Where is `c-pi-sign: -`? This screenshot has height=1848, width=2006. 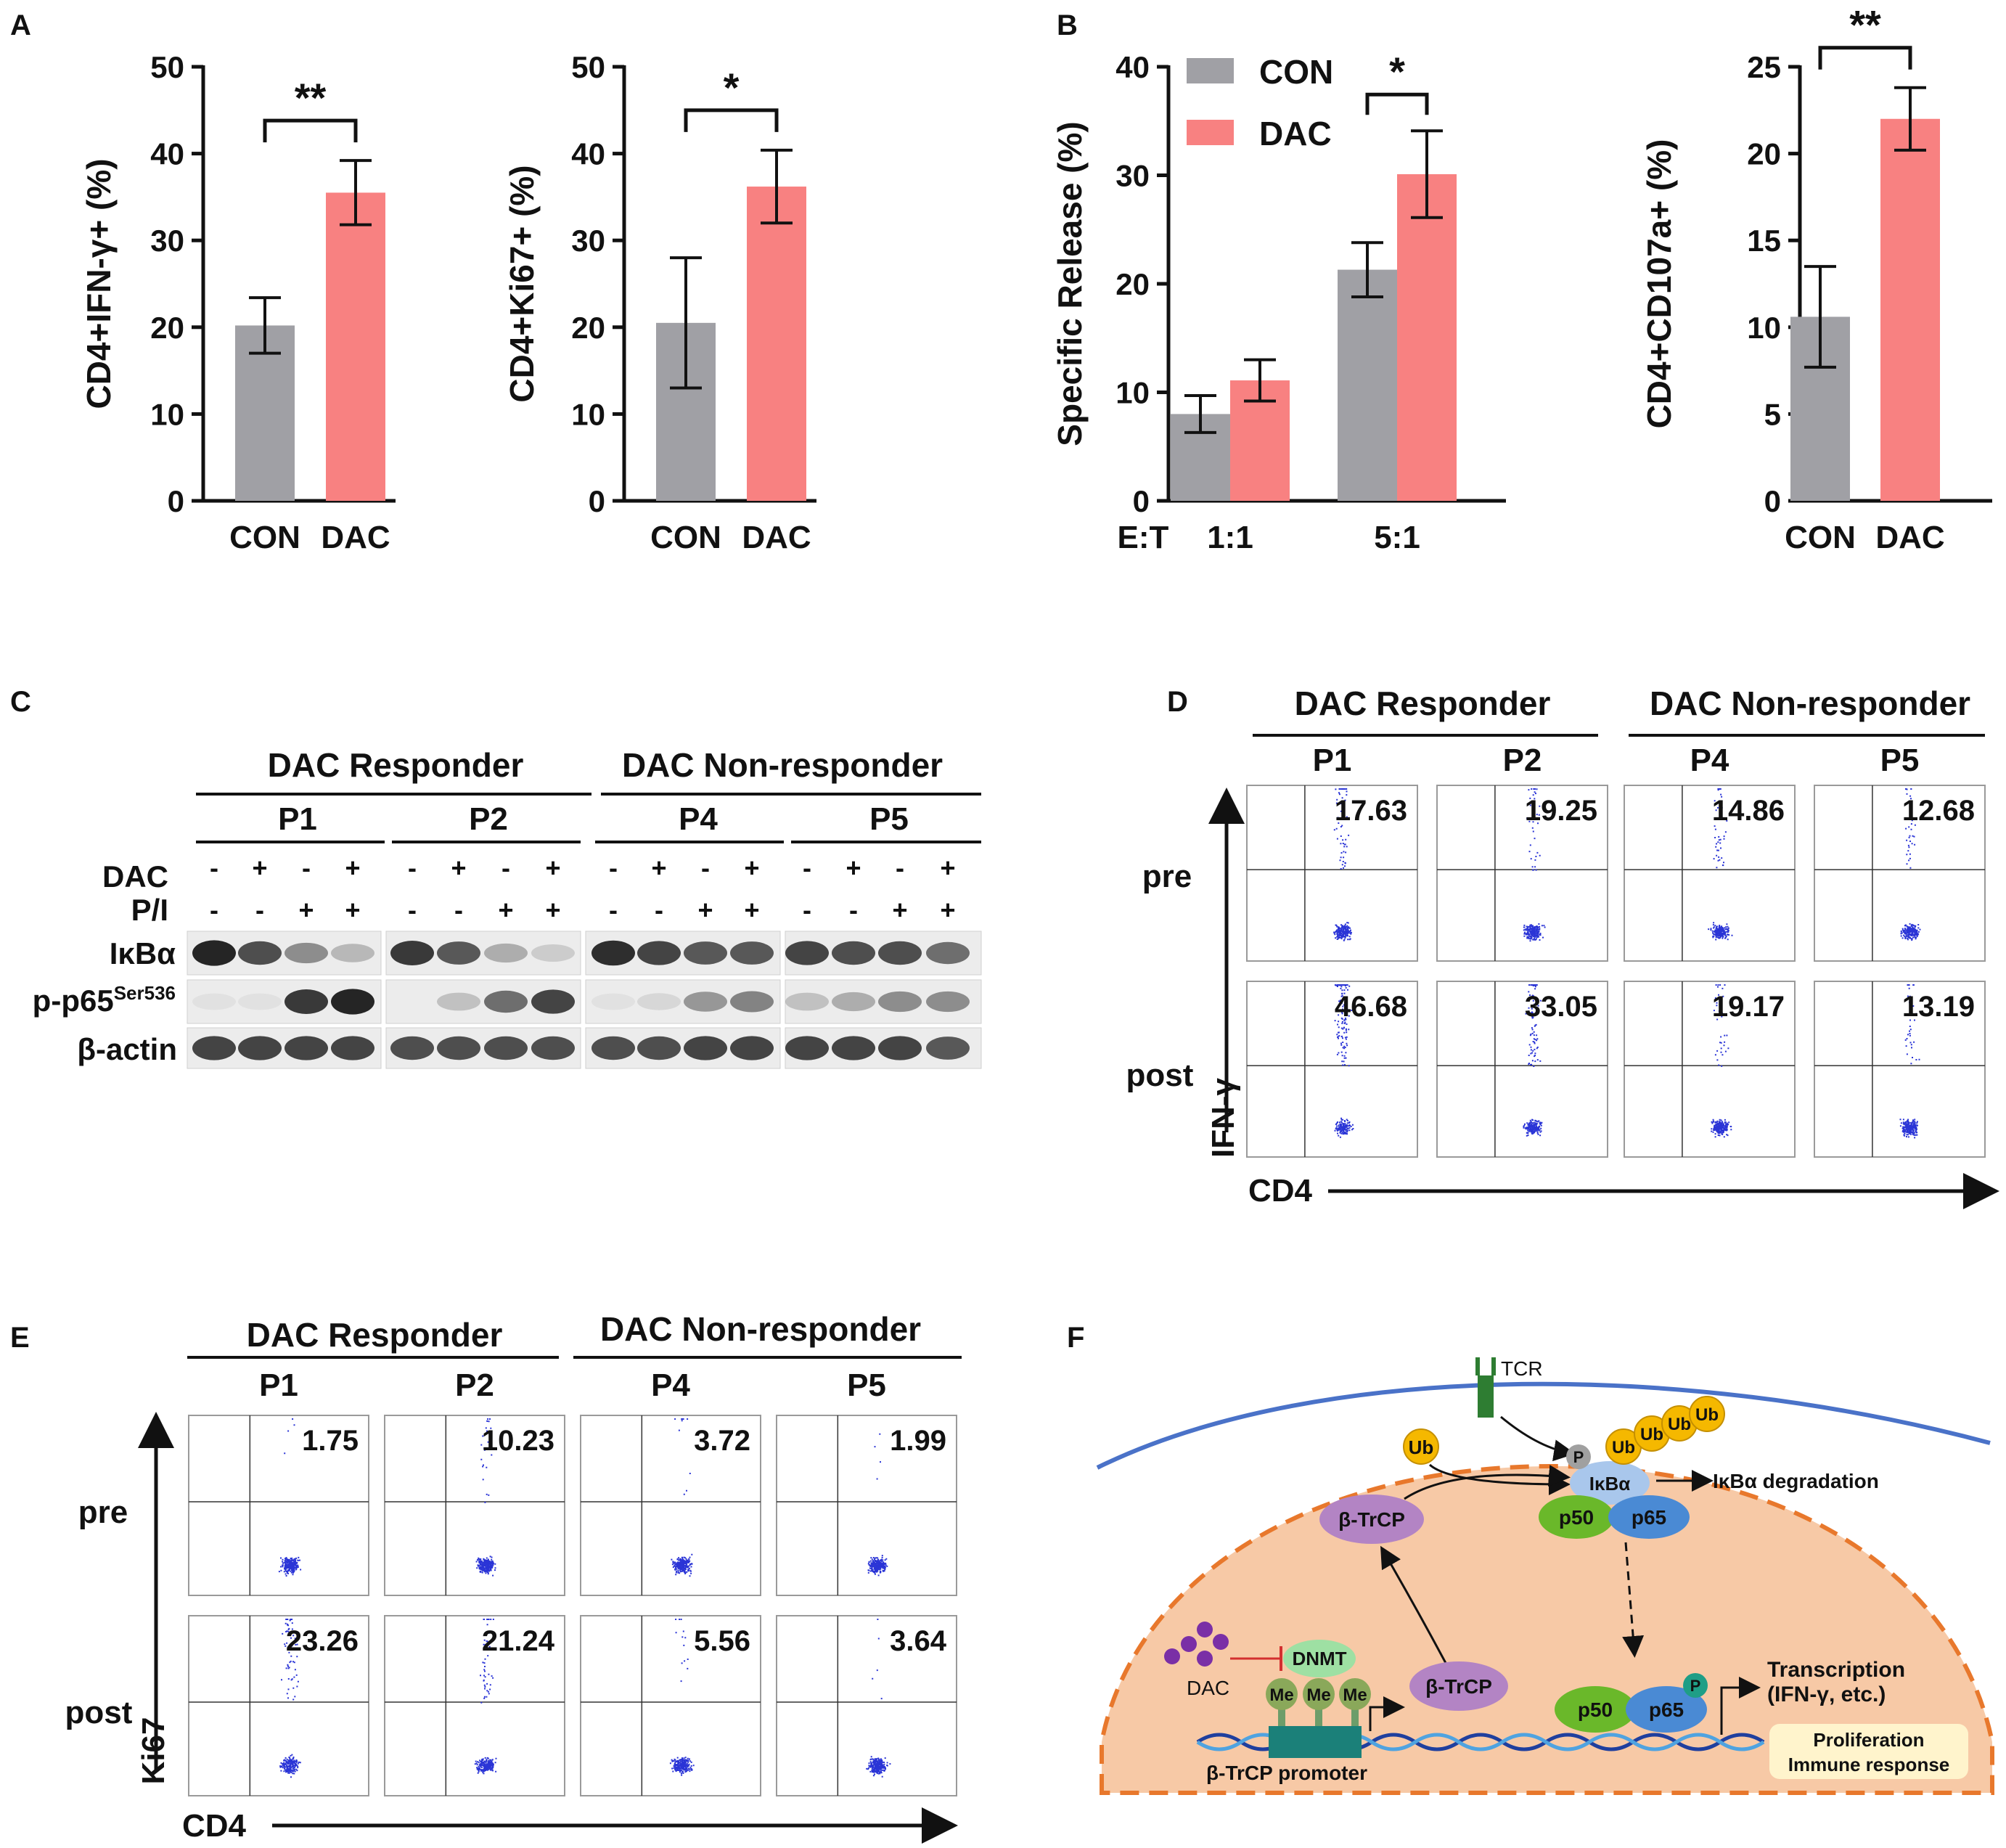
c-pi-sign: - is located at coordinates (214, 910).